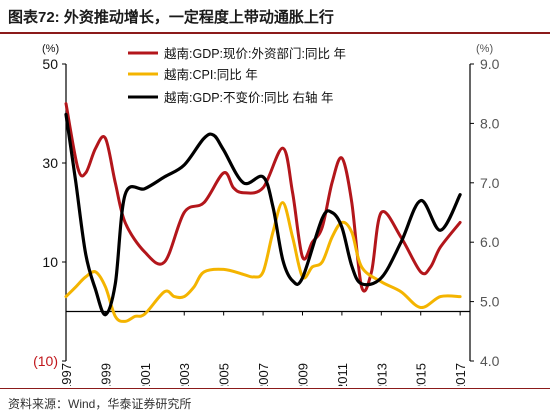  Describe the element at coordinates (275, 388) in the screenshot. I see `source-rule` at that location.